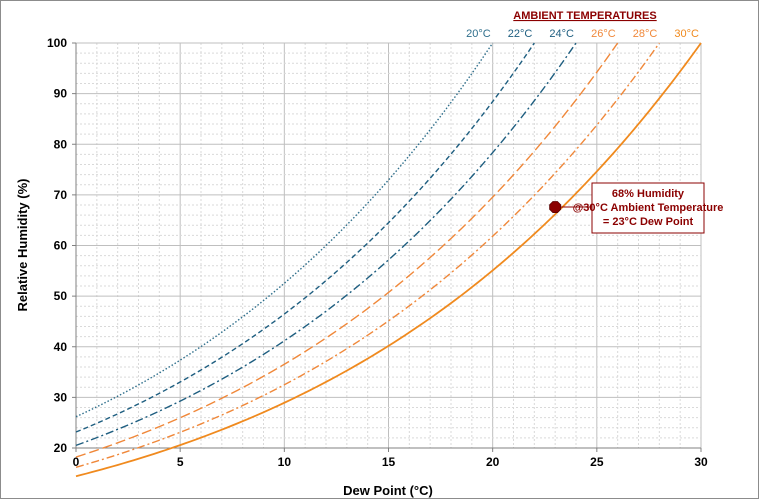 The width and height of the screenshot is (759, 499). Describe the element at coordinates (57, 43) in the screenshot. I see `y-tick-label: 100` at that location.